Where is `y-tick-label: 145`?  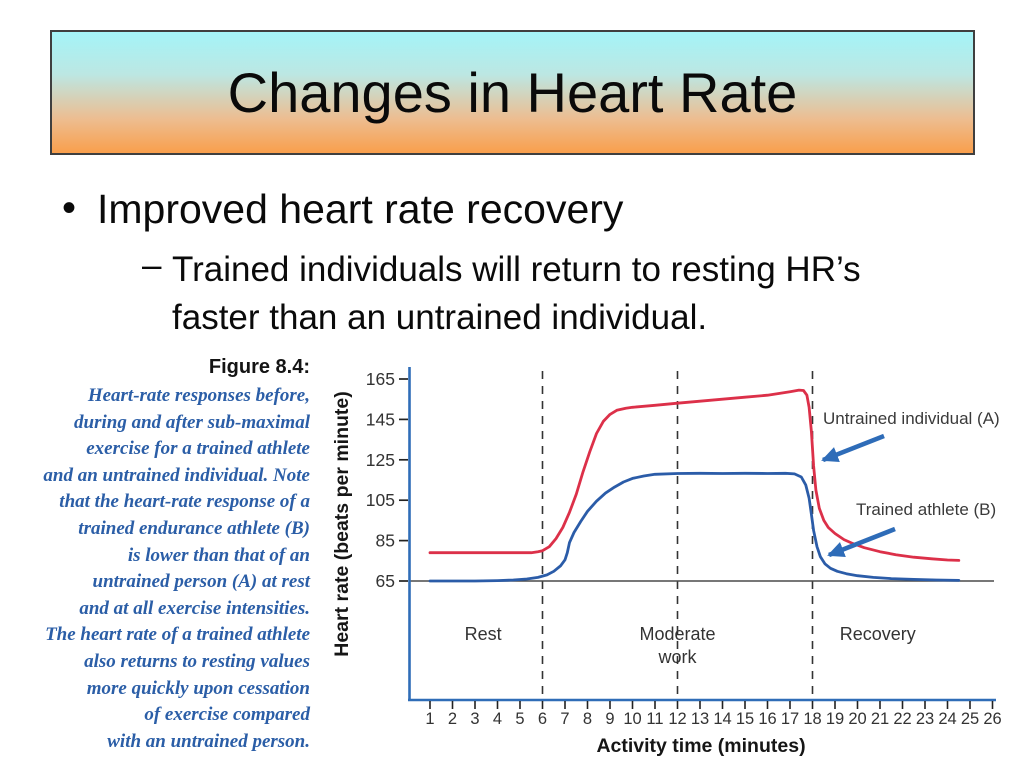 y-tick-label: 145 is located at coordinates (380, 419).